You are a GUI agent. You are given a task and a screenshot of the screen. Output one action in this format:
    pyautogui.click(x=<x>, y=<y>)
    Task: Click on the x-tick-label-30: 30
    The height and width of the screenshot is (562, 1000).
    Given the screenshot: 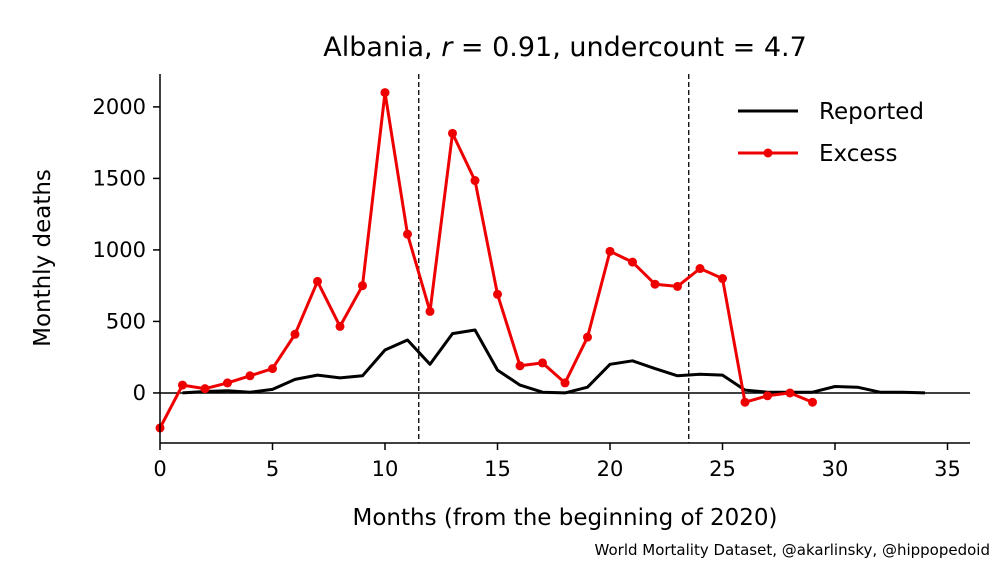 What is the action you would take?
    pyautogui.click(x=835, y=469)
    